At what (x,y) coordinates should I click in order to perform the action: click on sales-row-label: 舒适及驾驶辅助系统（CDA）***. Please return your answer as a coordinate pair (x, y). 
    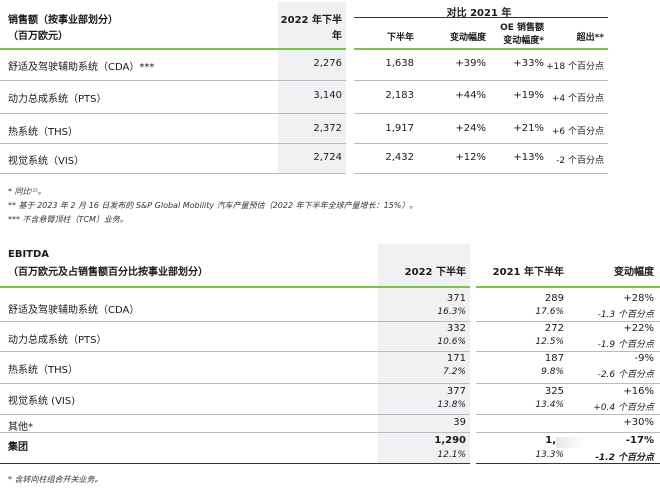
    Looking at the image, I should click on (81, 67).